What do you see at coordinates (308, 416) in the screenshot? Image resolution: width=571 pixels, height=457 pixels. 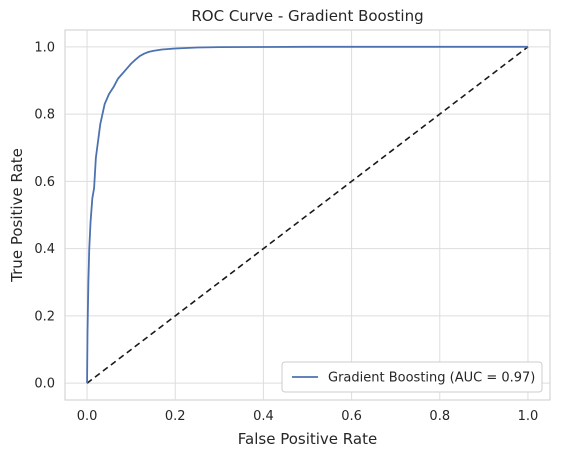 I see `x-tick-labels: 0.0 0.2 0.4 0.6 0.8 1.0` at bounding box center [308, 416].